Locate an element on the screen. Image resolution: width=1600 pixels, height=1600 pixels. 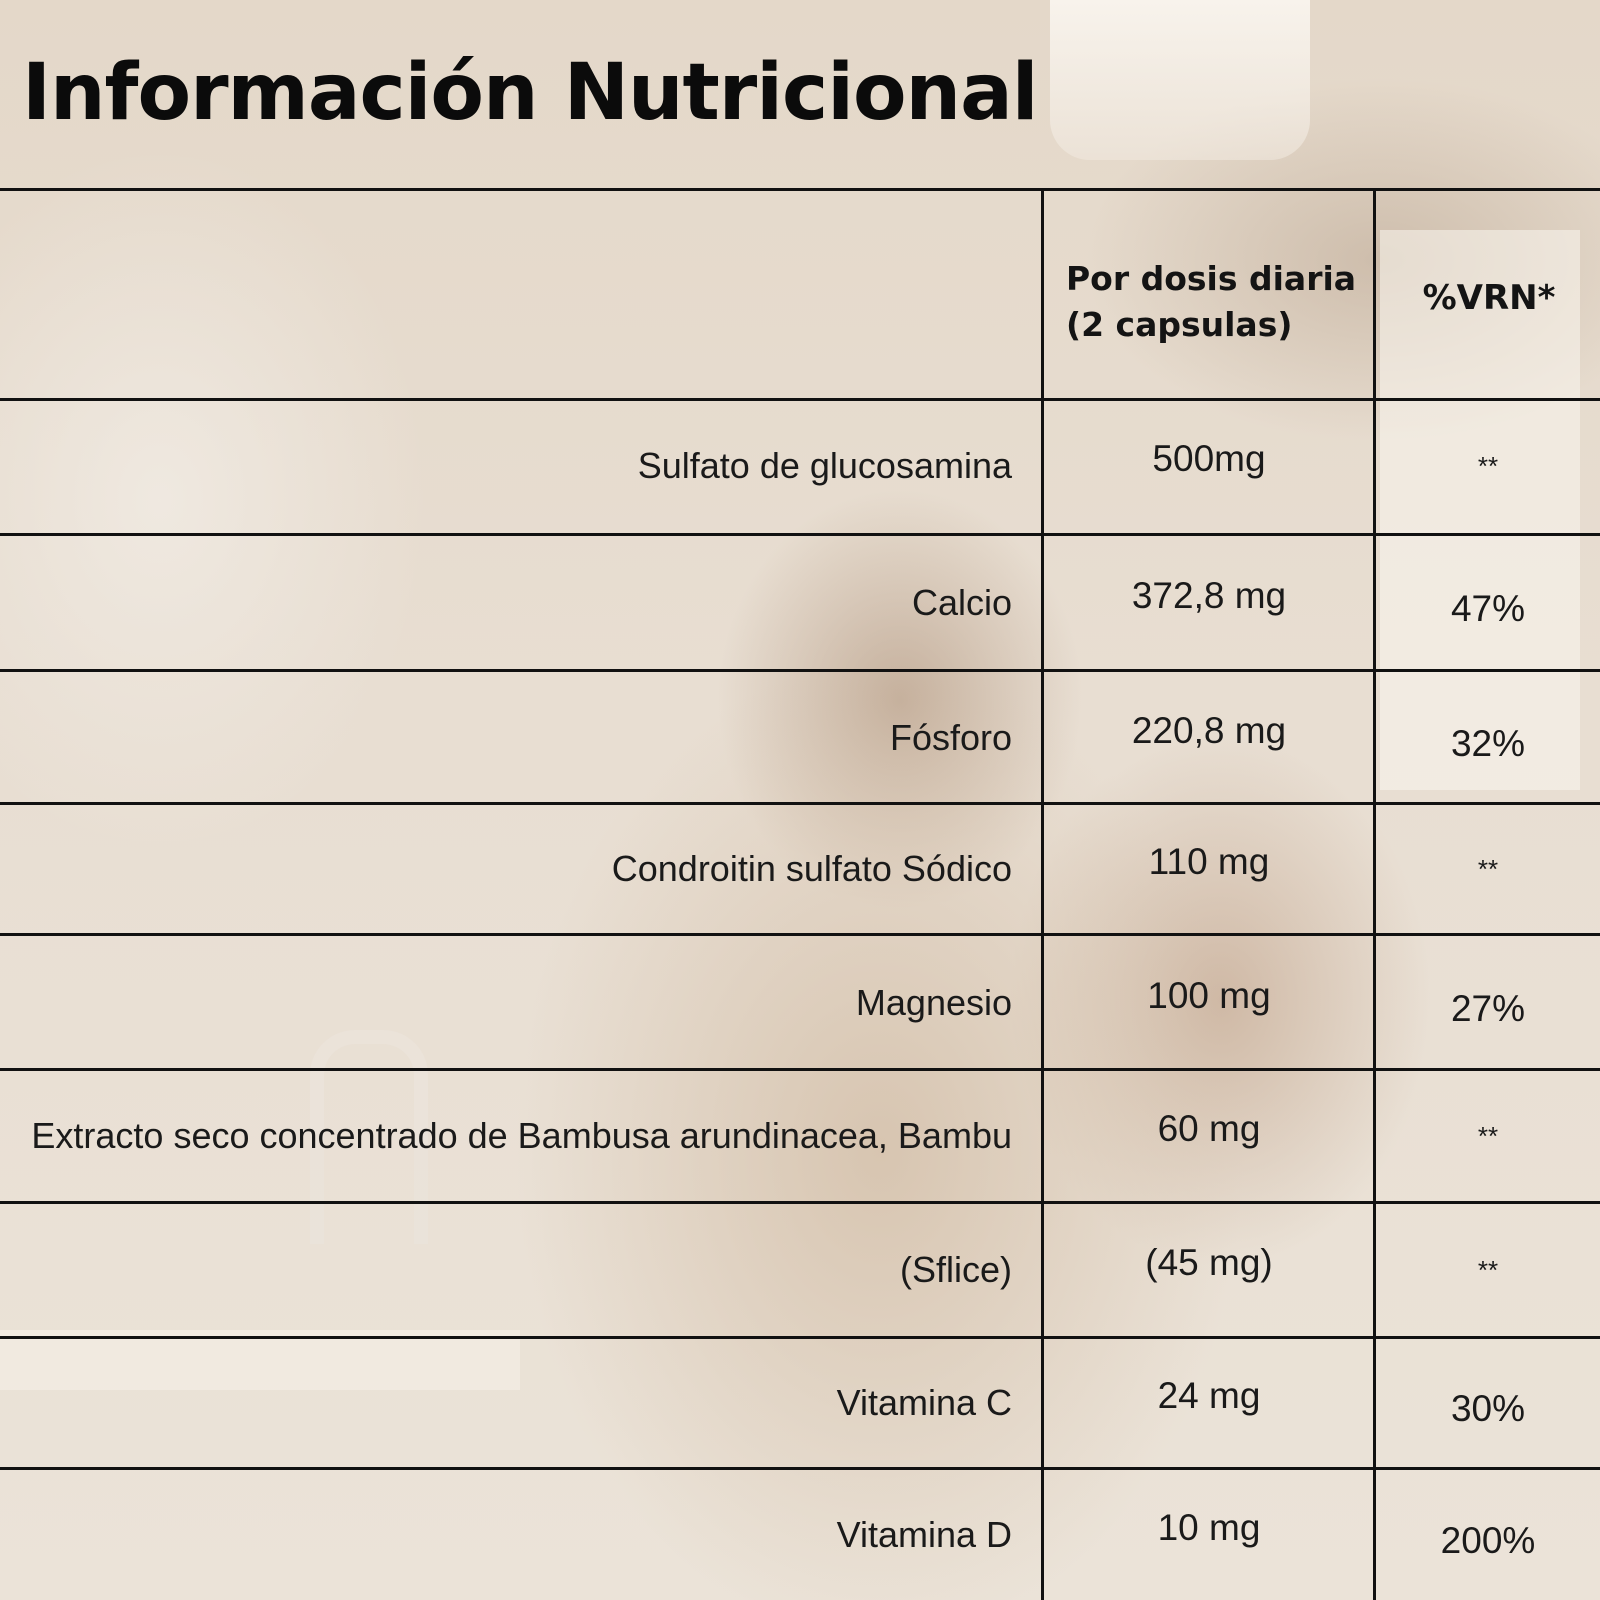
table-row: Fósforo 220,8 mg 32% is located at coordinates (800, 737).